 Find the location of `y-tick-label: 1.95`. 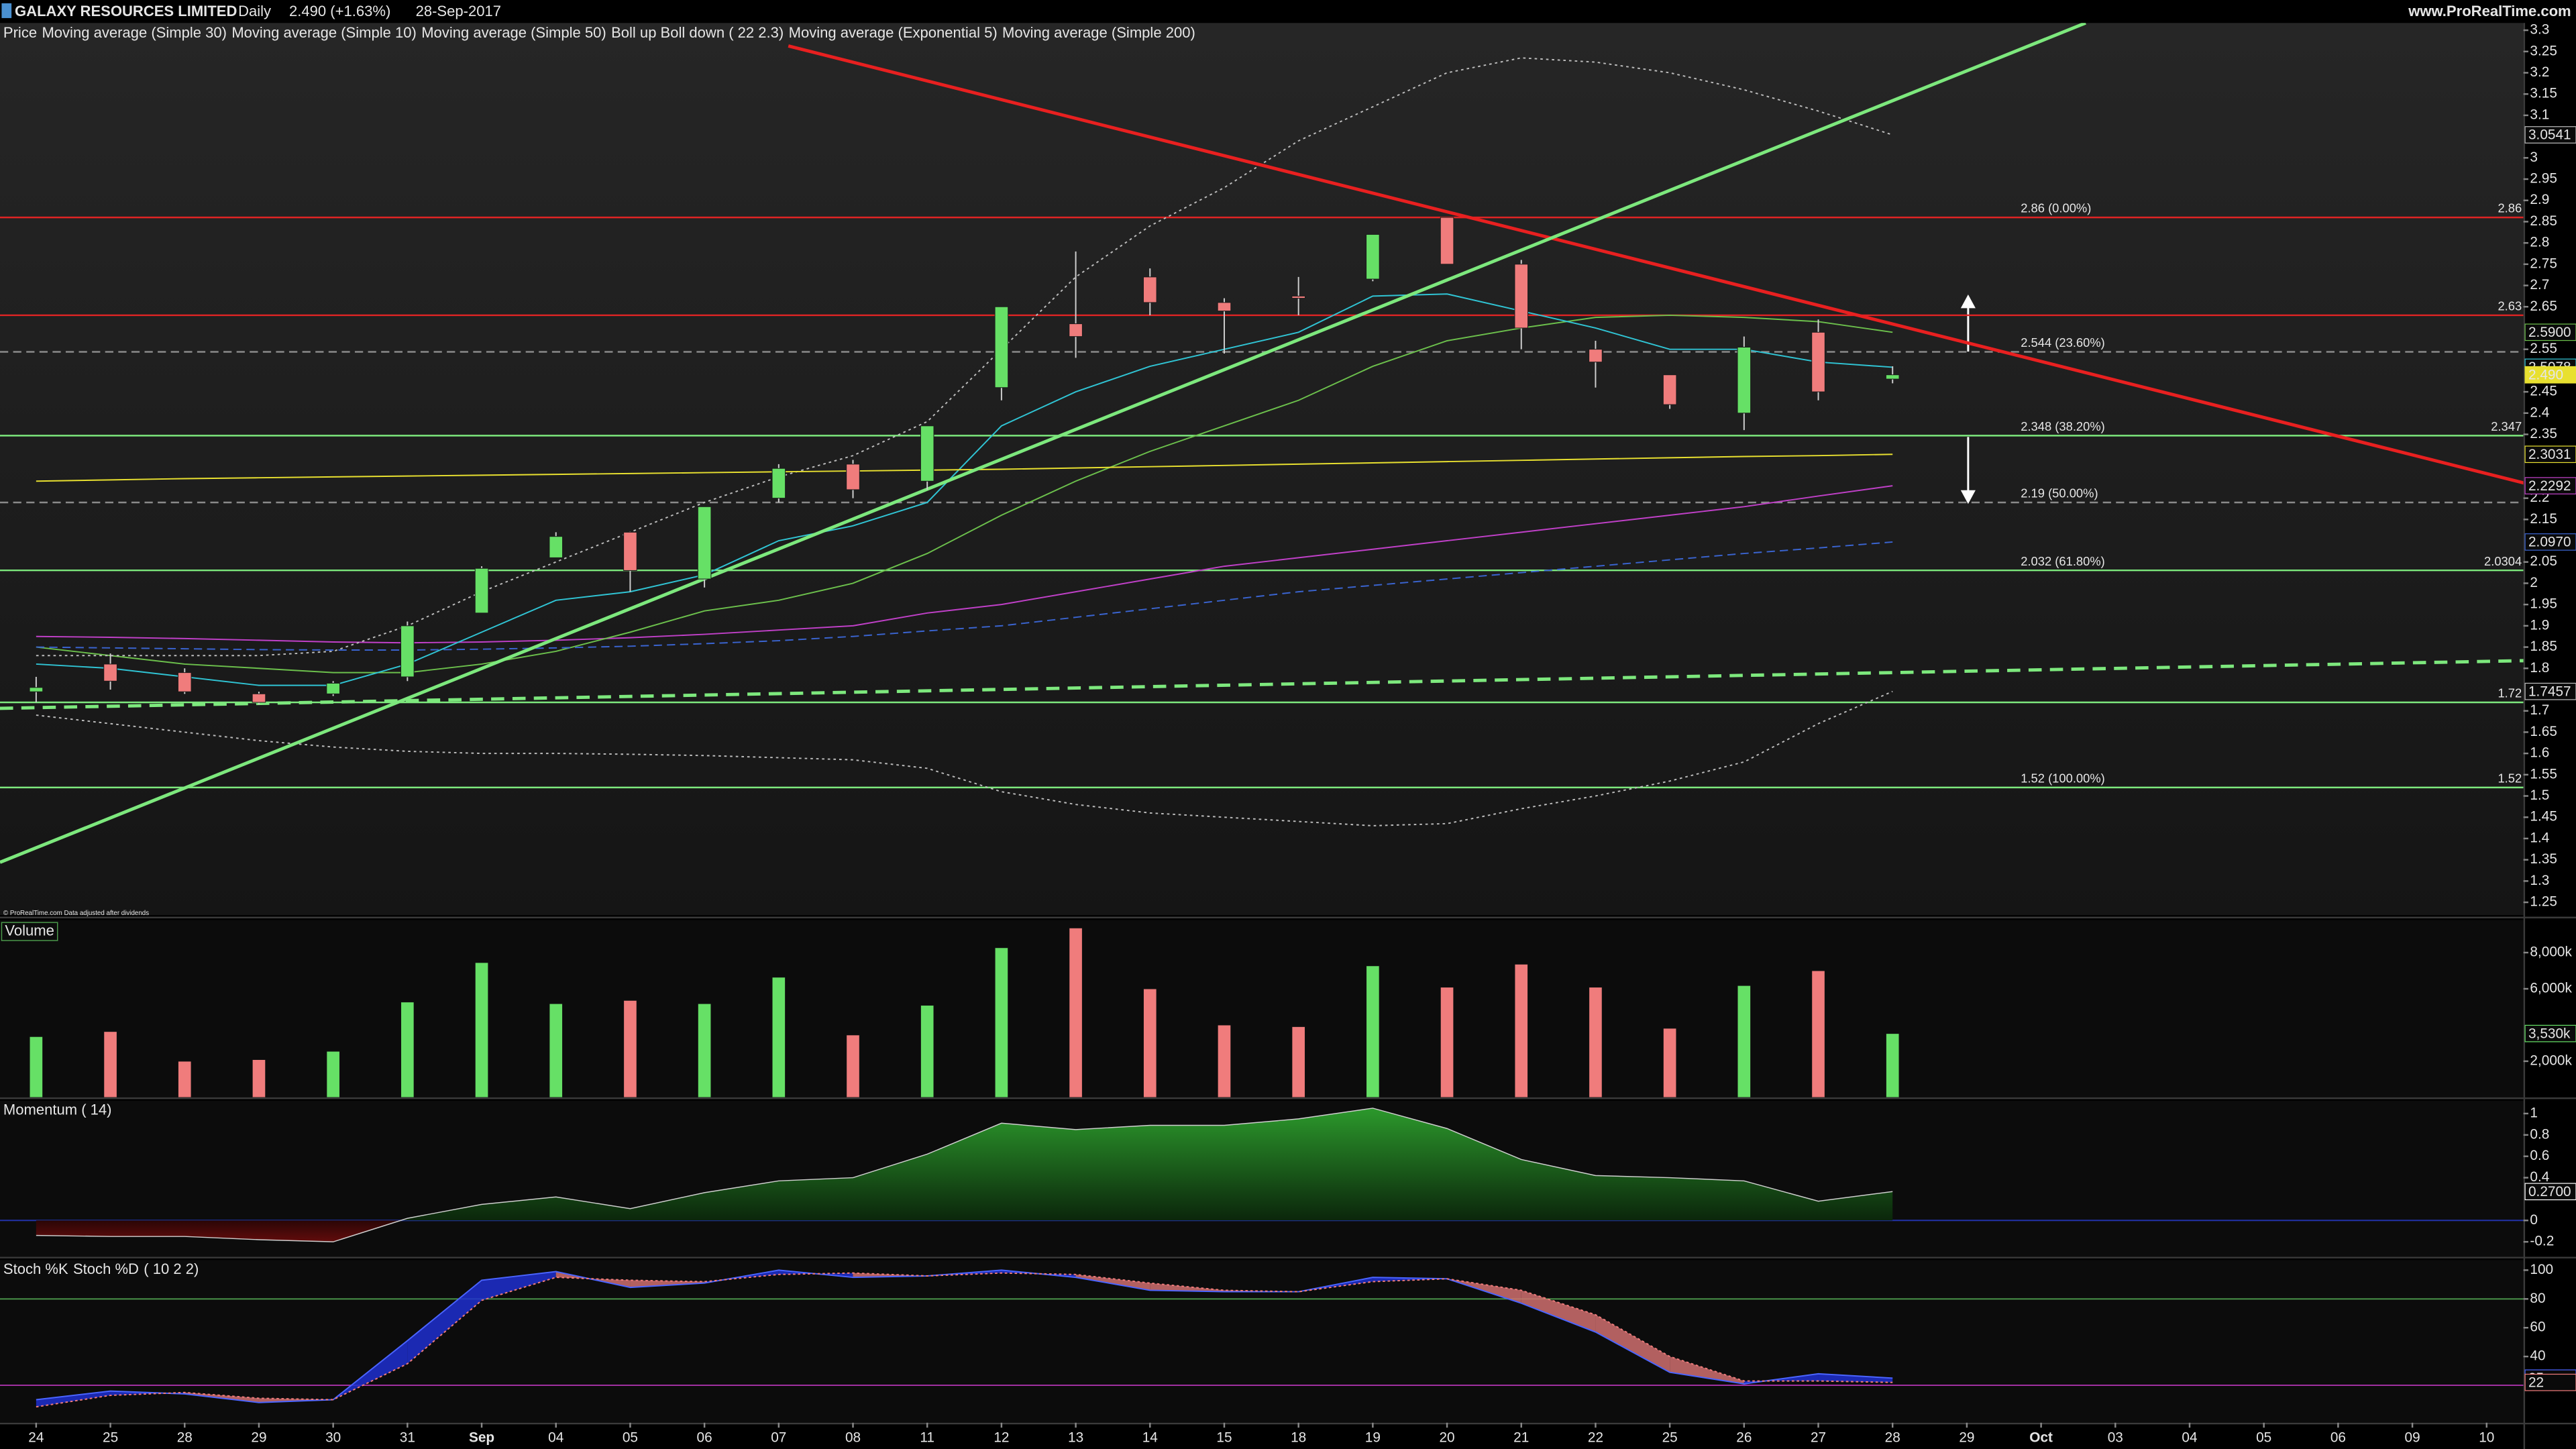

y-tick-label: 1.95 is located at coordinates (2543, 604).